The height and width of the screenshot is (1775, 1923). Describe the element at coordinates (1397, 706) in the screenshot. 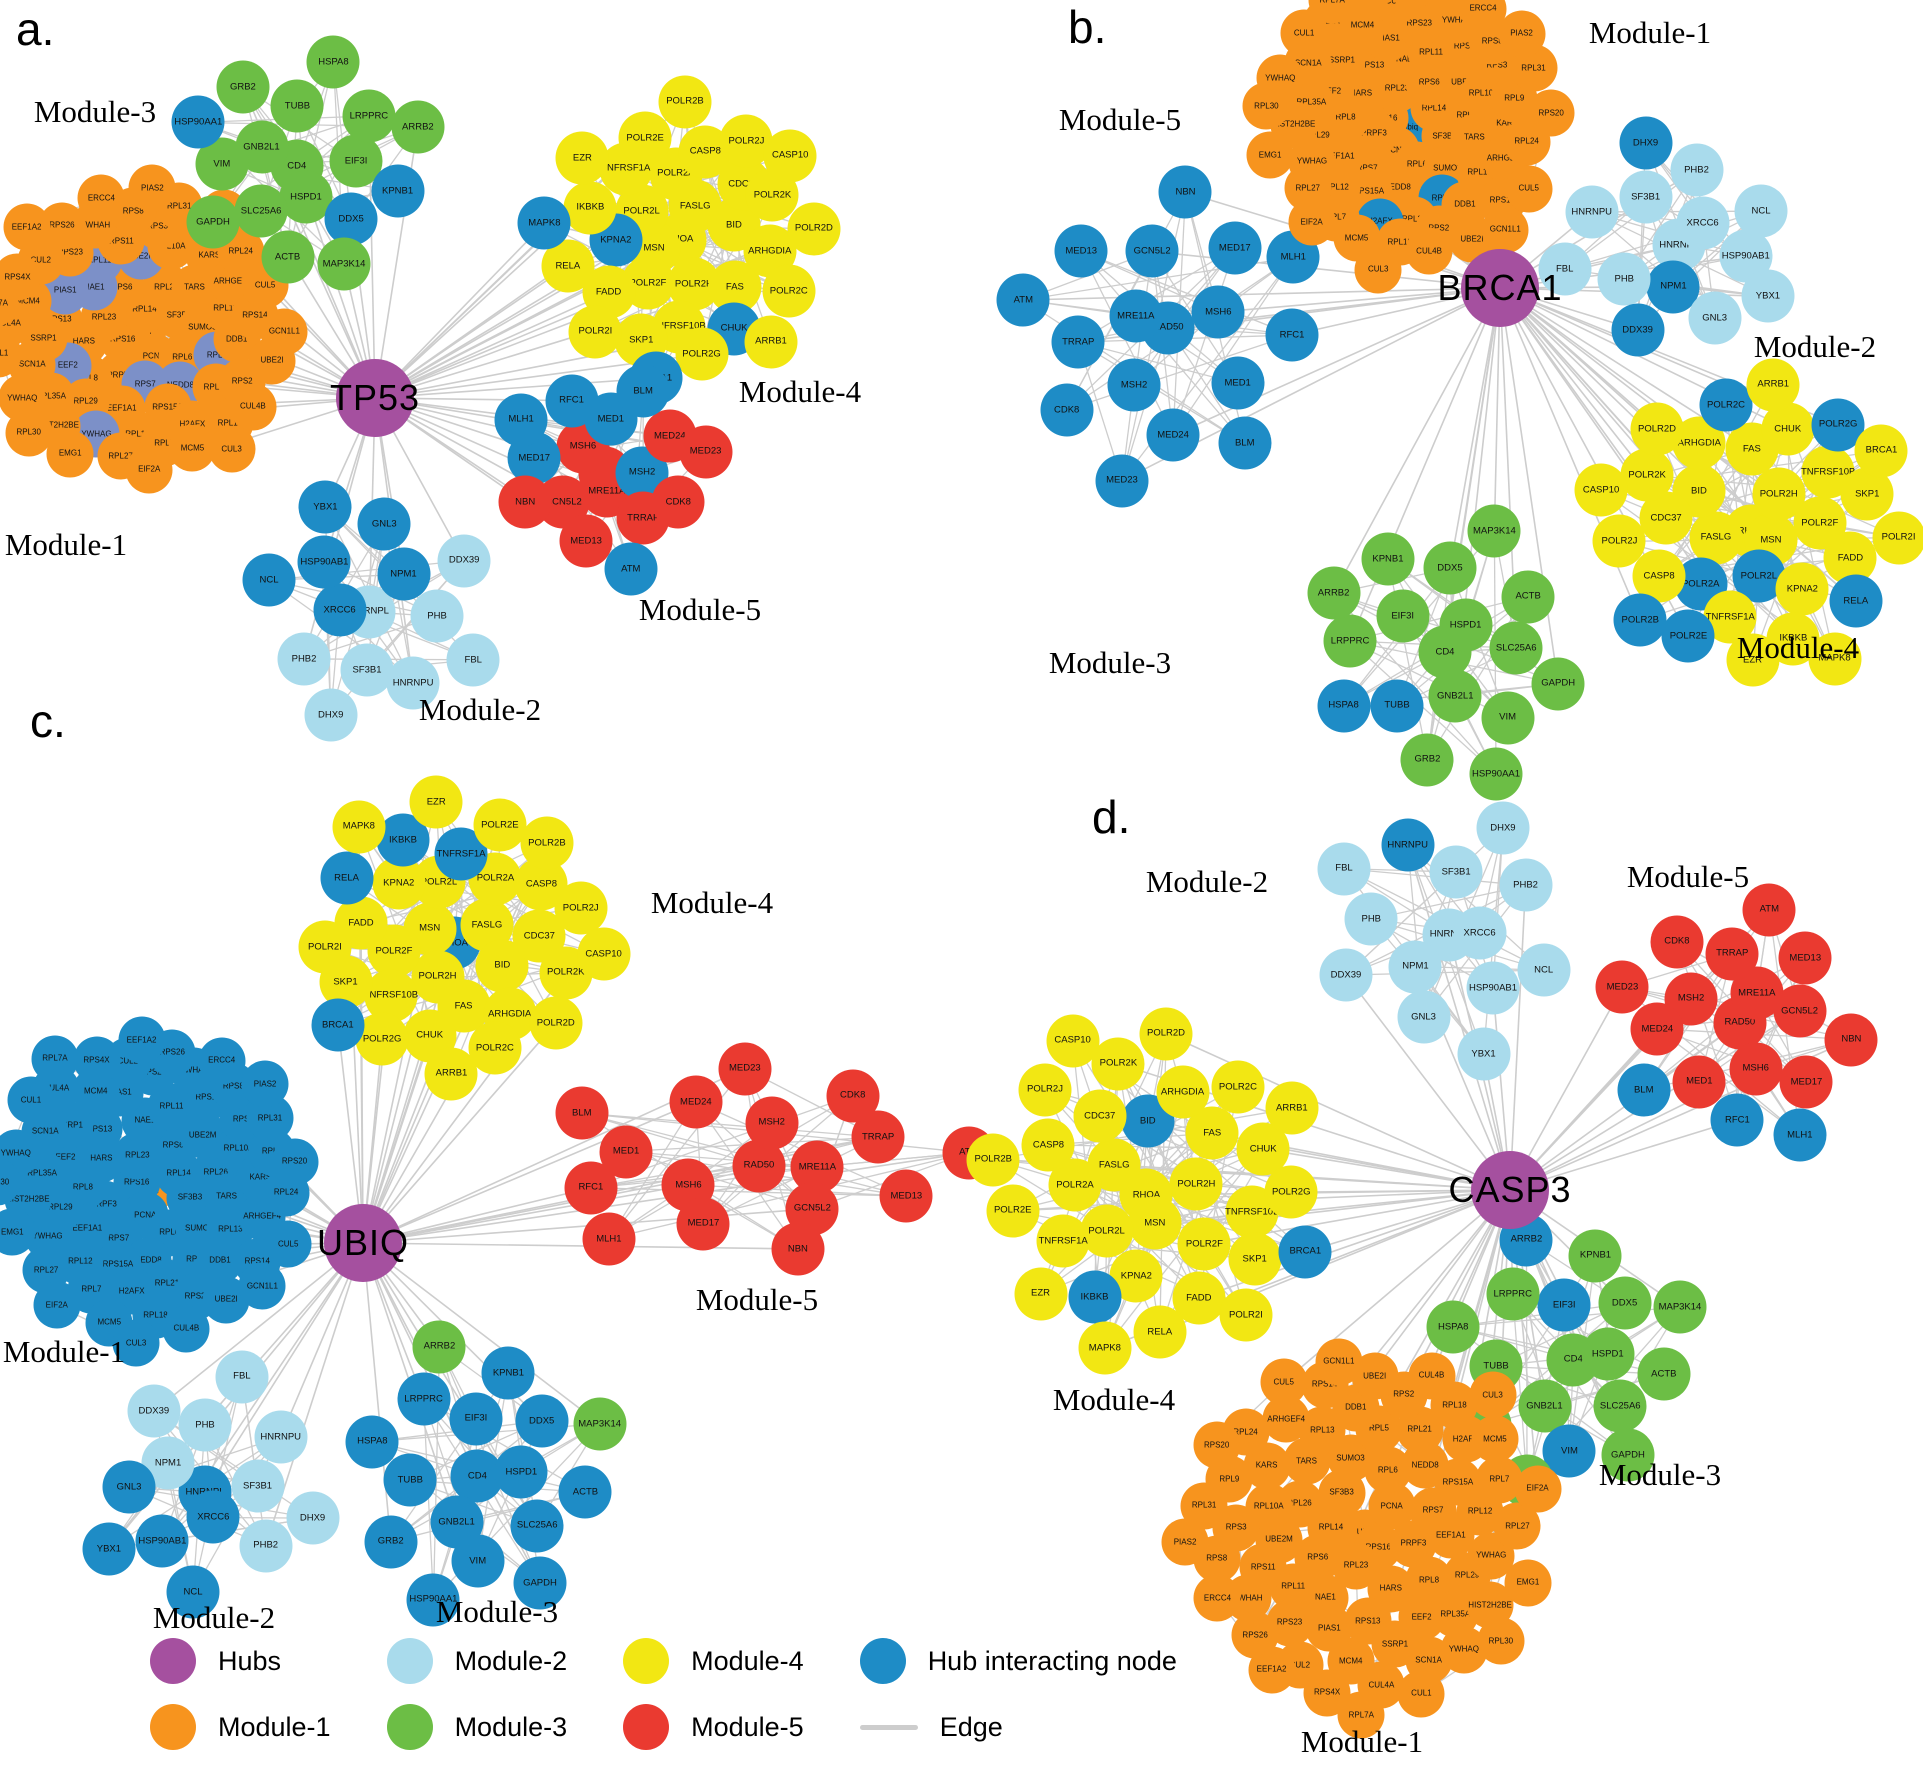

I see `node-tubb: TUBB` at that location.